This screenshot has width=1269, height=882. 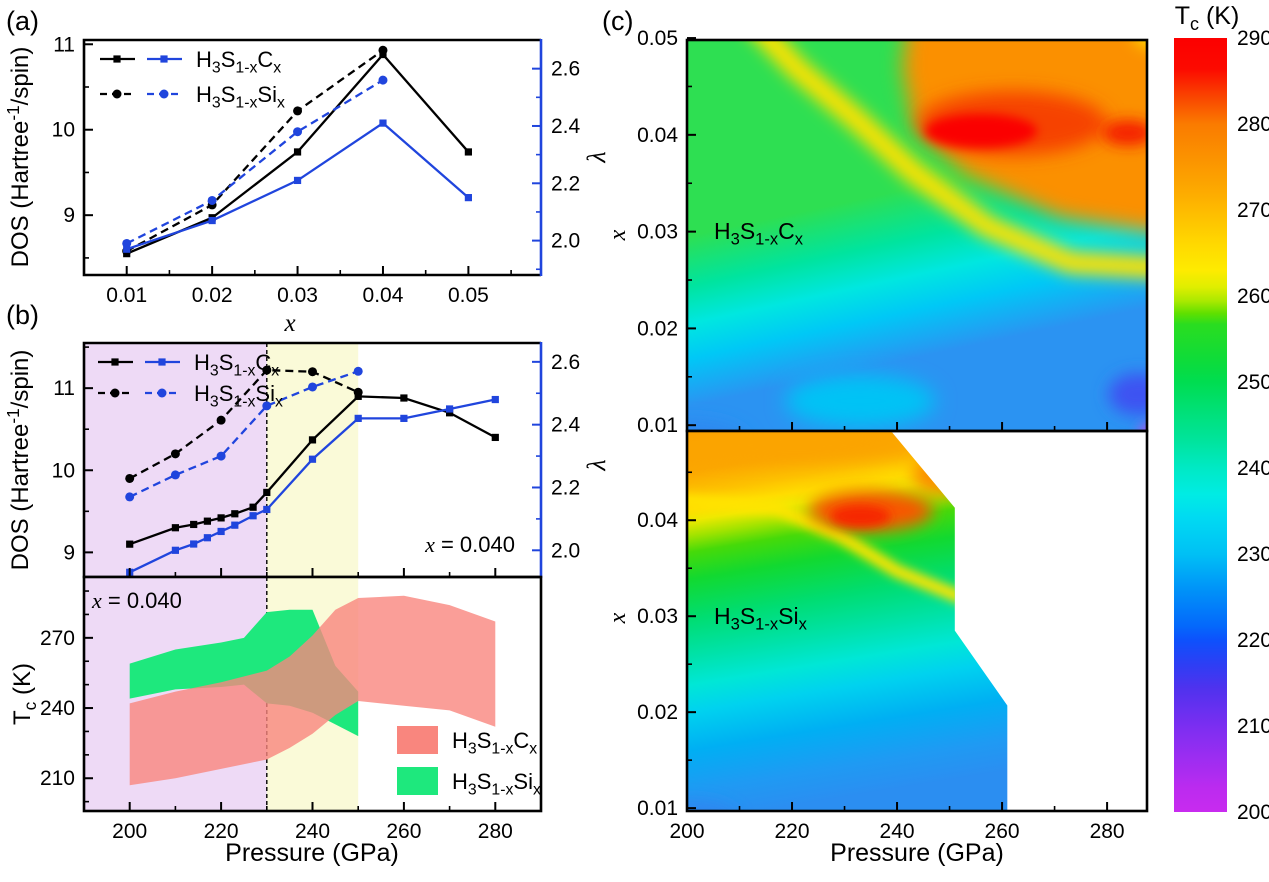 I want to click on graphic: 210, so click(x=1253, y=726).